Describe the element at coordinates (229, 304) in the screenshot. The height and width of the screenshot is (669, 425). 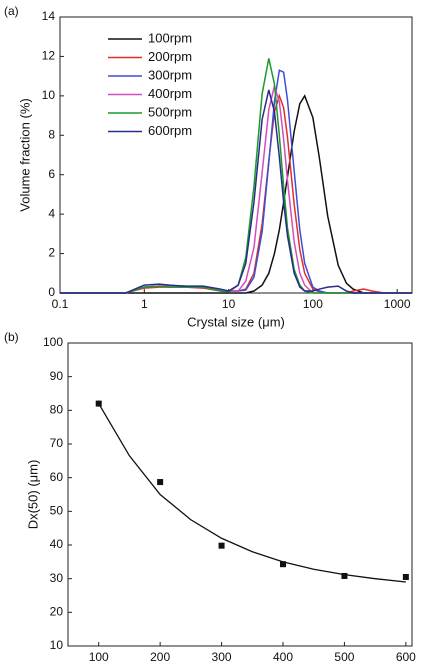
I see `x-tick-label: 10` at that location.